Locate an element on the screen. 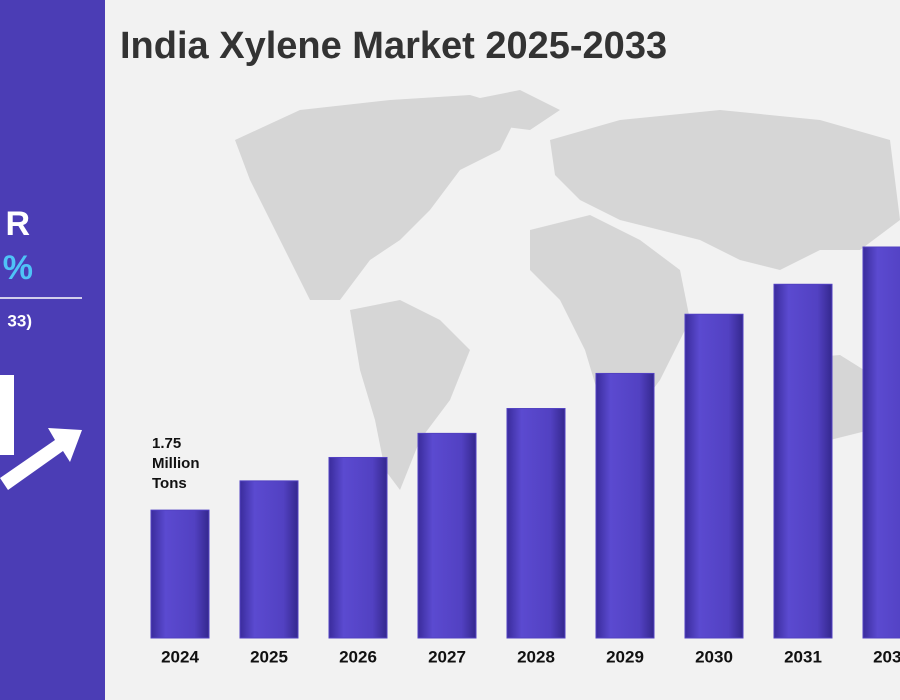 Image resolution: width=900 pixels, height=700 pixels. x-tick-label: 2030 is located at coordinates (714, 656).